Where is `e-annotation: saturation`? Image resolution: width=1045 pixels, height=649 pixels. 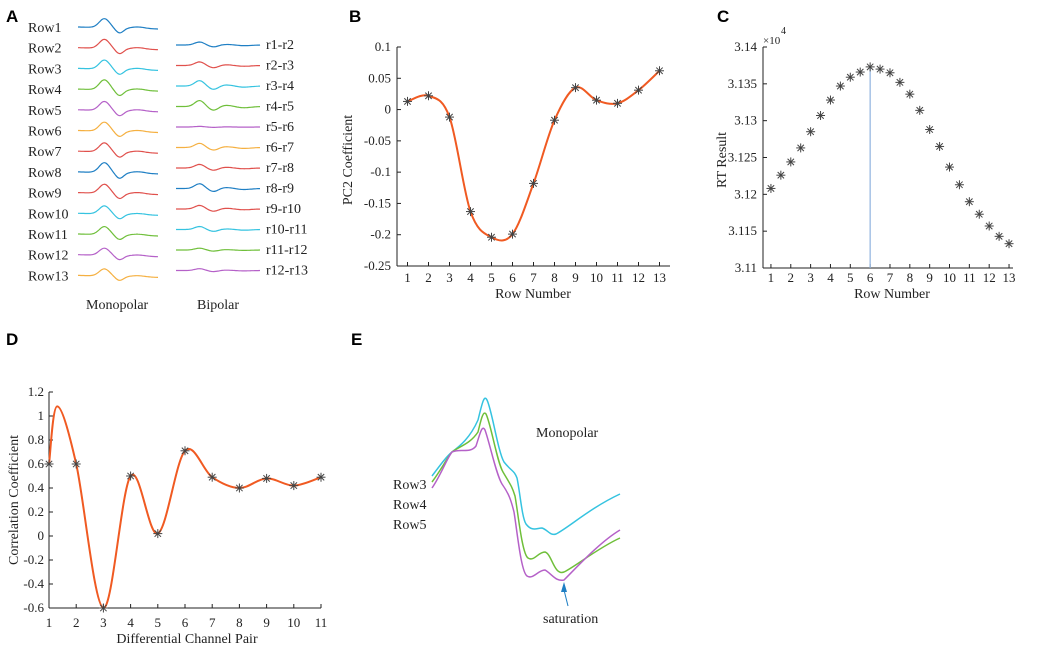
e-annotation: saturation is located at coordinates (570, 619).